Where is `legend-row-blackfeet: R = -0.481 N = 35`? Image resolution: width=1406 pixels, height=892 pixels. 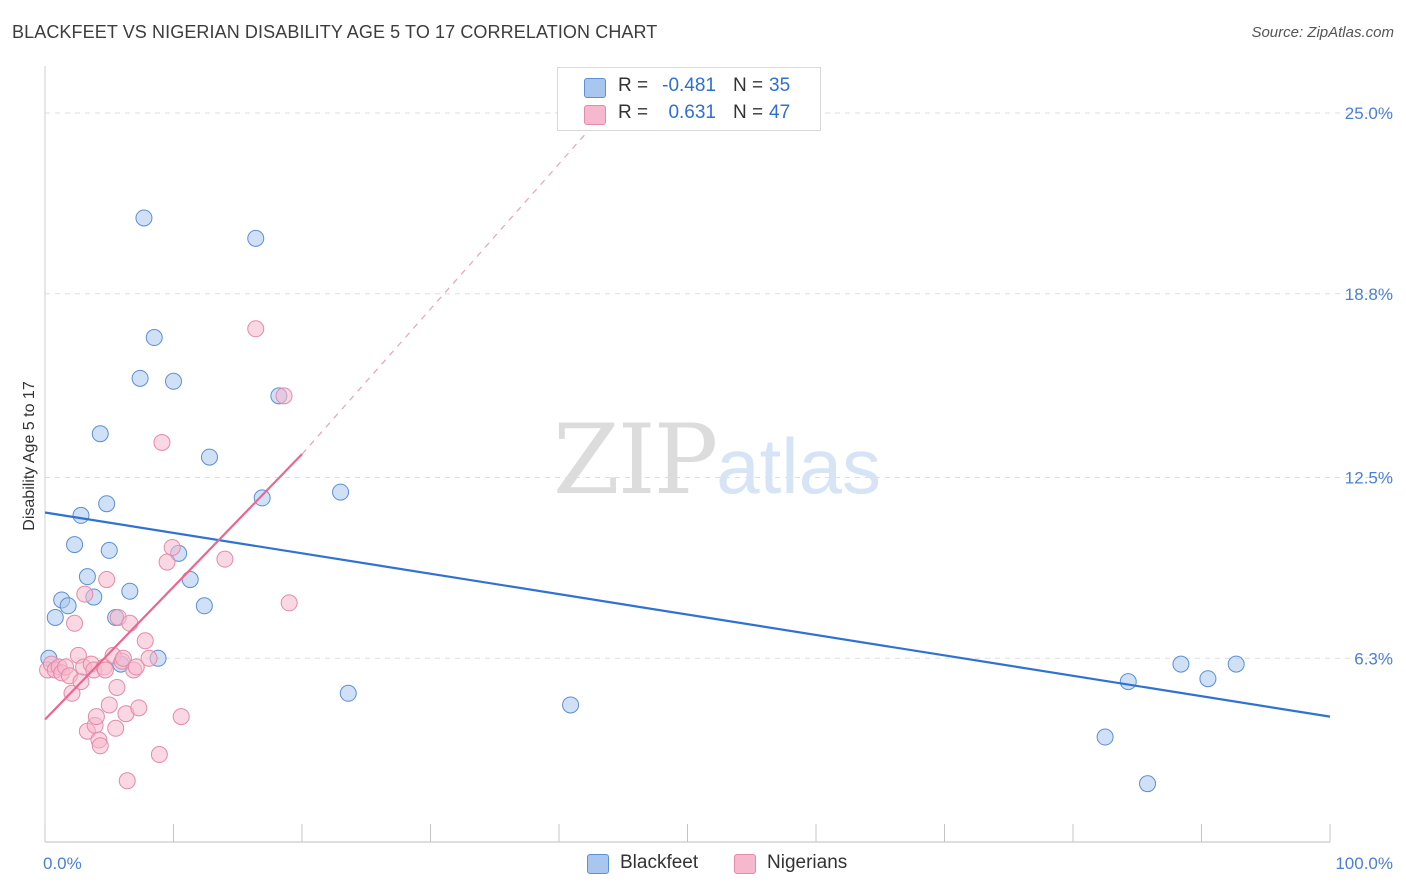 legend-row-blackfeet: R = -0.481 N = 35 is located at coordinates (689, 88).